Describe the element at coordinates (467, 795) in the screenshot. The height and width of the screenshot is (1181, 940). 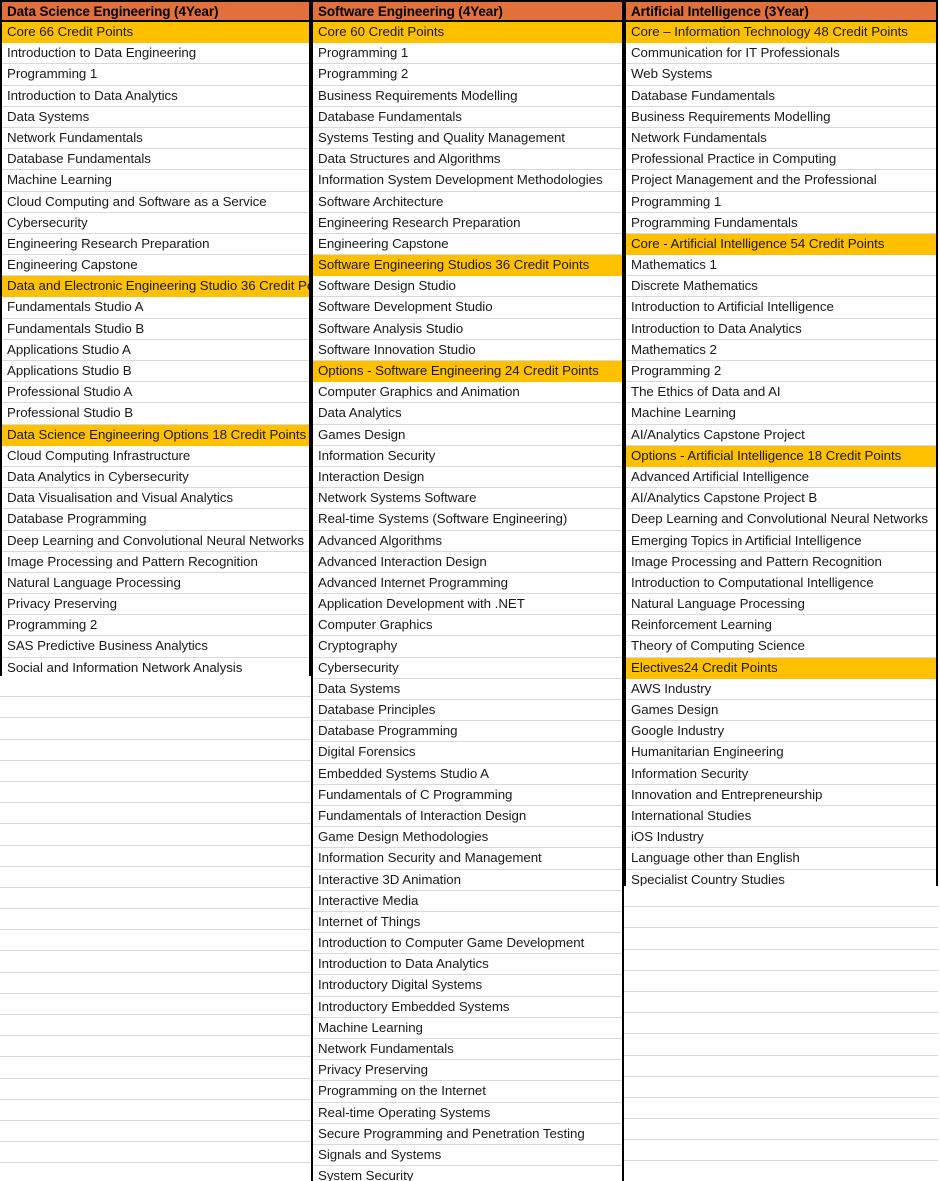
I see `subject-row: Fundamentals of C Programming` at that location.